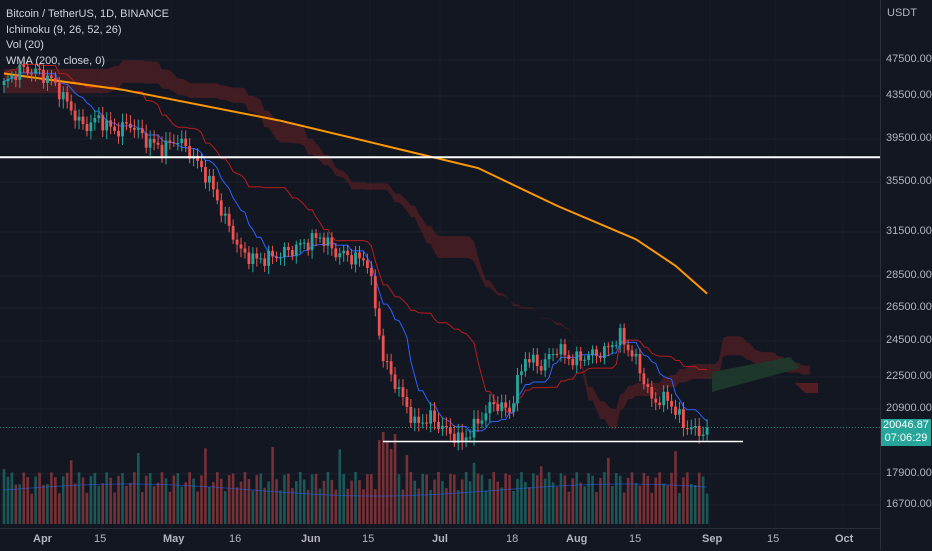  I want to click on time-tick-label: May, so click(174, 539).